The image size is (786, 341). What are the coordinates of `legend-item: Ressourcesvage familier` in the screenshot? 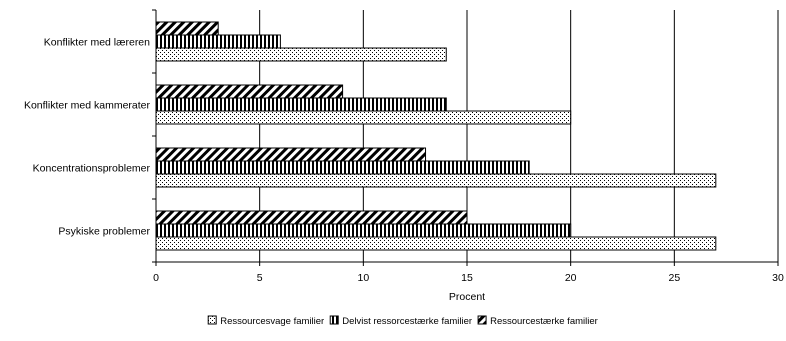 It's located at (265, 321).